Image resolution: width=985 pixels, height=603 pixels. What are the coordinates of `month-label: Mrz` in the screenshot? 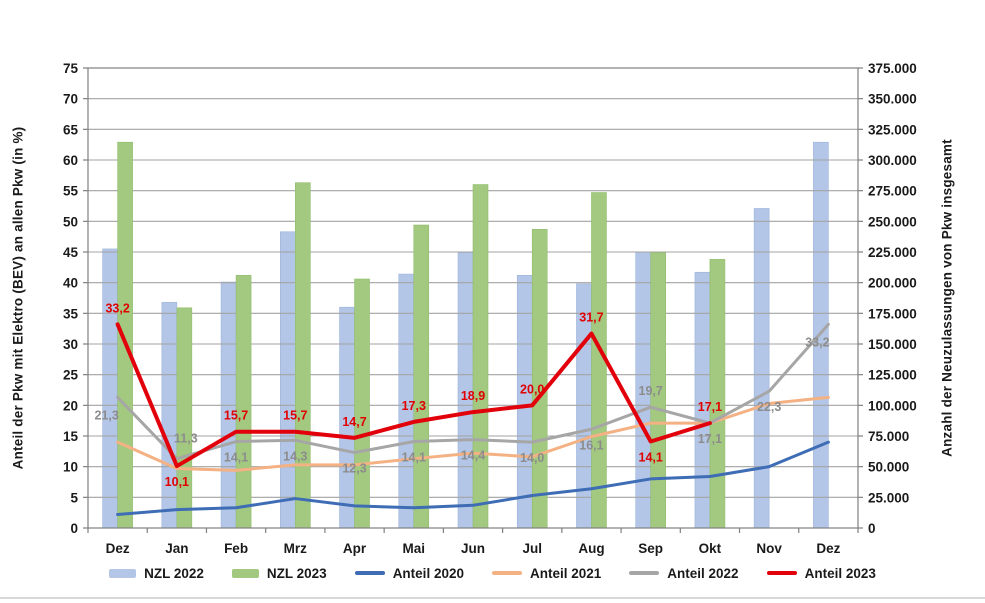 It's located at (295, 548).